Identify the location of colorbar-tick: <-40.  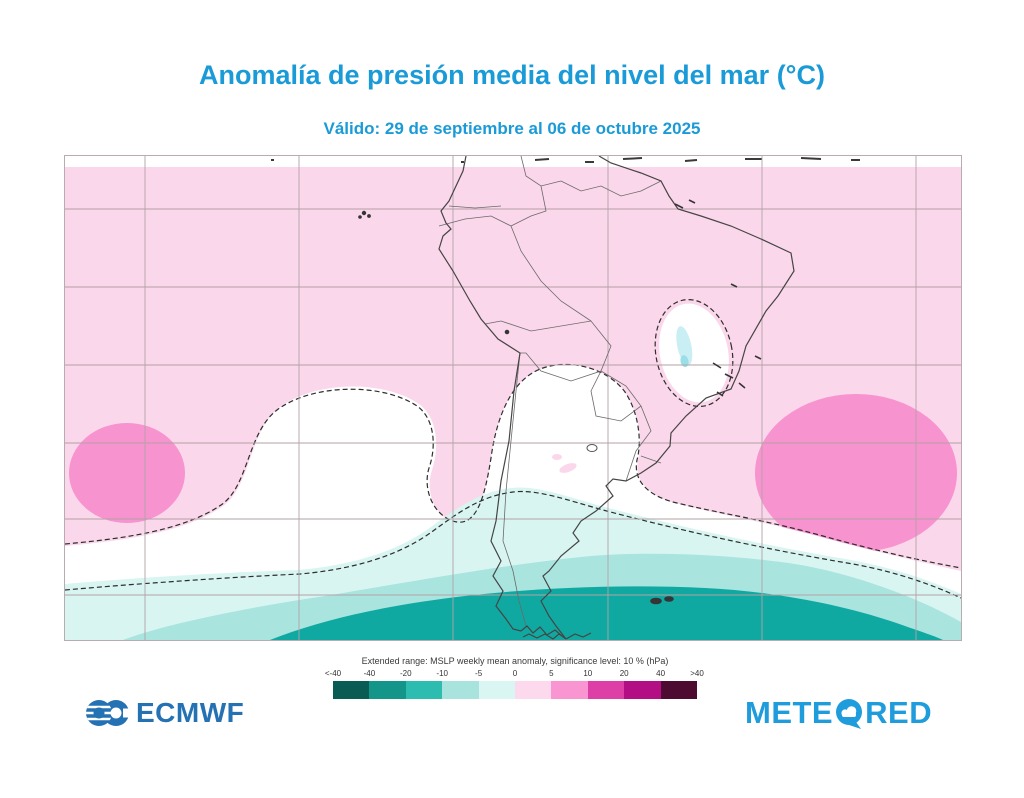
(333, 673).